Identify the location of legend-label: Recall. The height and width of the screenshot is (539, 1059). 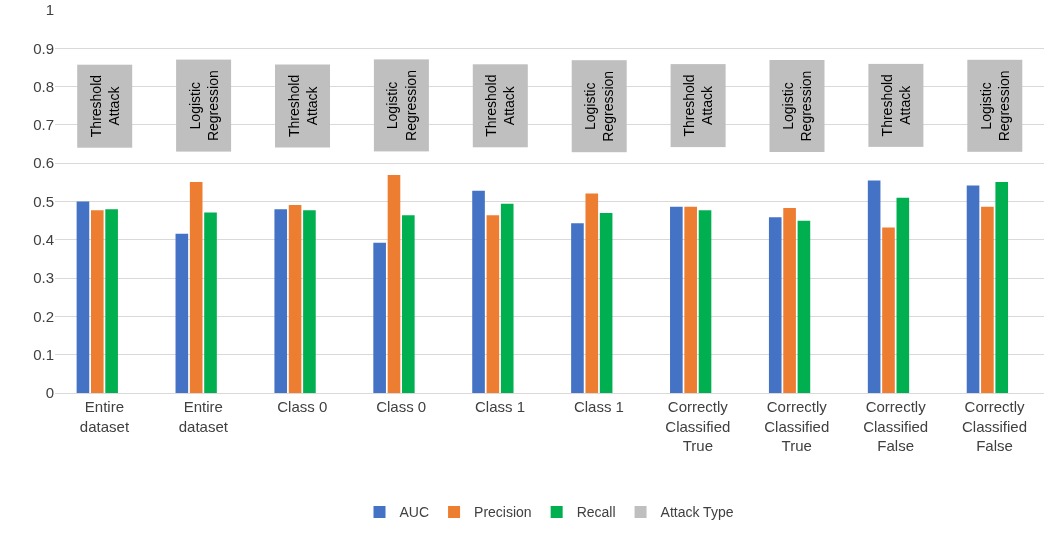
(596, 512).